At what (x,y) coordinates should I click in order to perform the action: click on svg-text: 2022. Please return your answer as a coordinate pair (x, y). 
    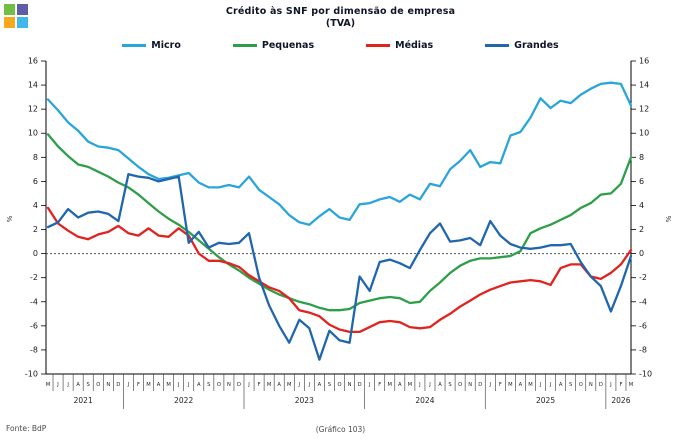
    Looking at the image, I should click on (183, 400).